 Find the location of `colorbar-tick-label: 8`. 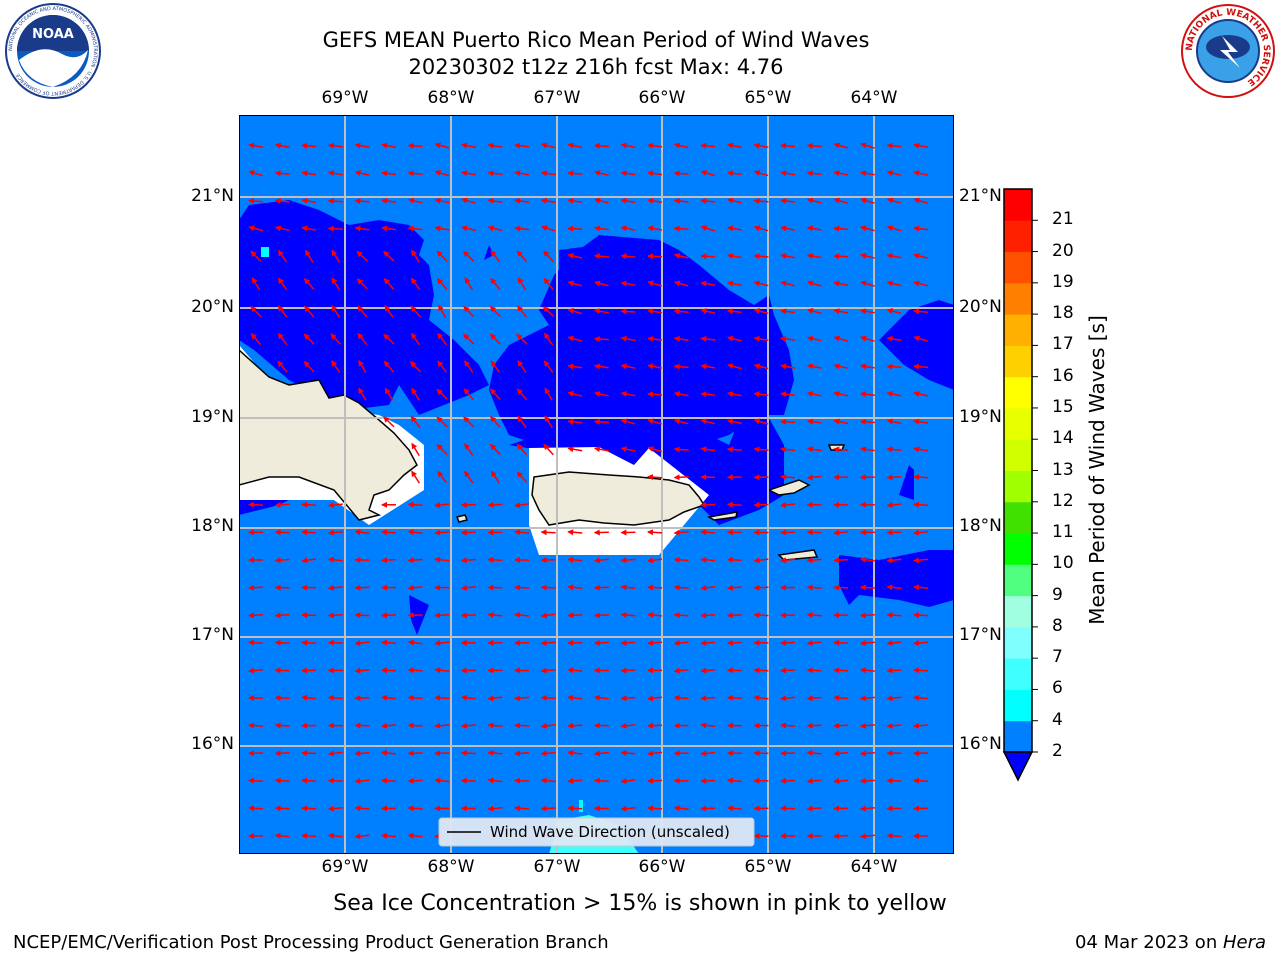

colorbar-tick-label: 8 is located at coordinates (1057, 625).